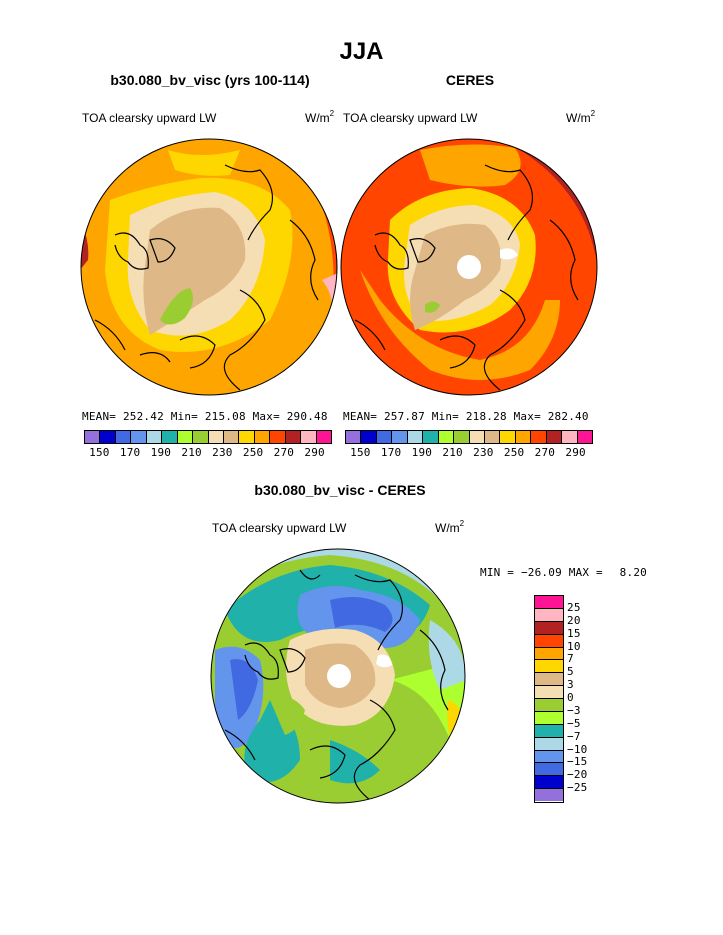 The width and height of the screenshot is (723, 935). I want to click on diff-min-label: MIN =, so click(497, 572).